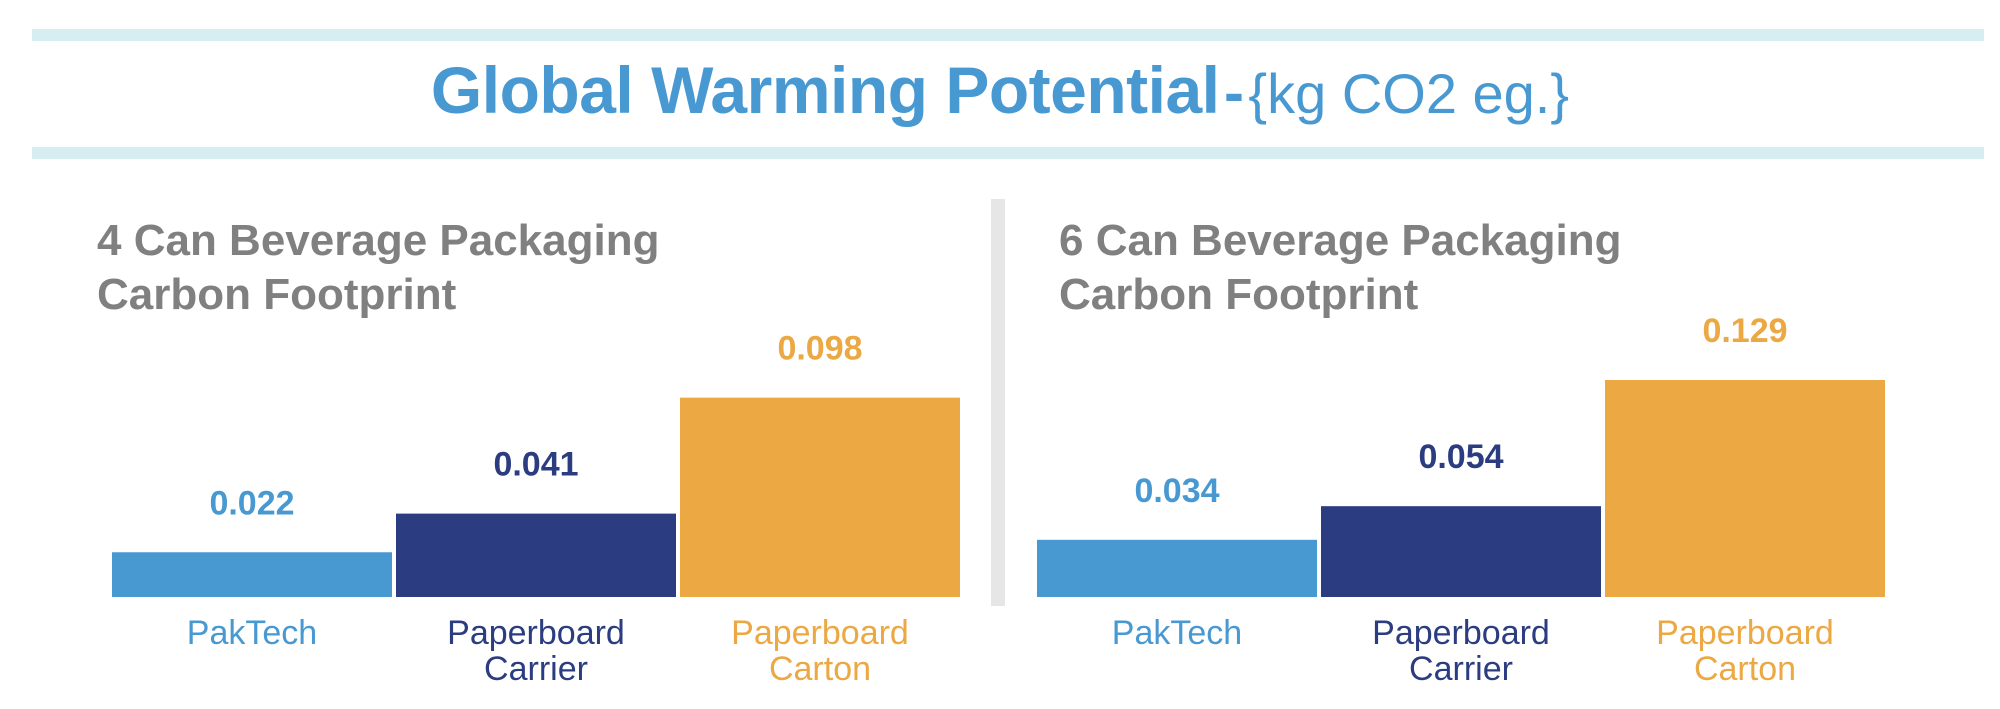  Describe the element at coordinates (1176, 491) in the screenshot. I see `value-label-paktech: 0.034` at that location.